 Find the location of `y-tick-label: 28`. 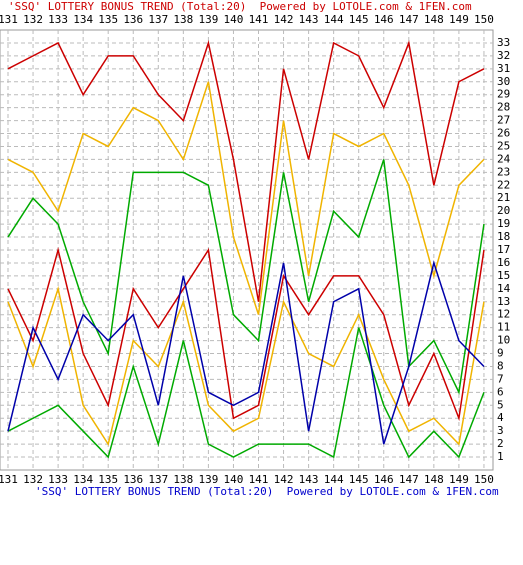

y-tick-label: 28 is located at coordinates (503, 107).